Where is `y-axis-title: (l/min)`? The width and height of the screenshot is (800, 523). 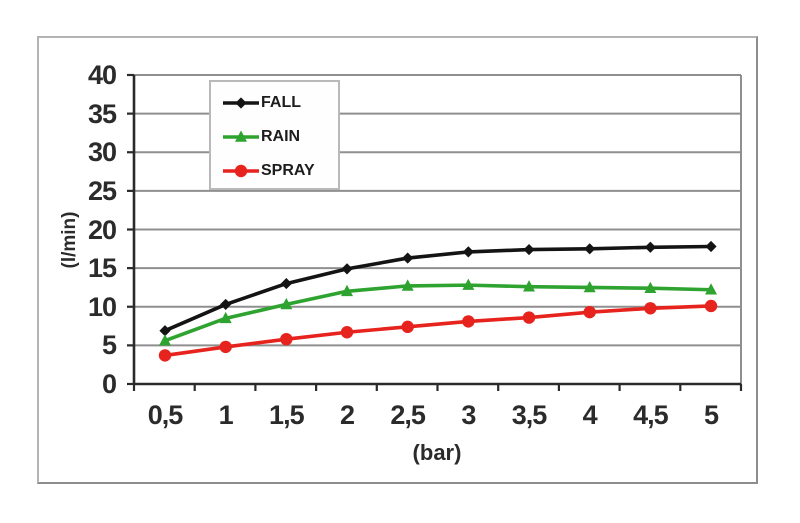
y-axis-title: (l/min) is located at coordinates (69, 240).